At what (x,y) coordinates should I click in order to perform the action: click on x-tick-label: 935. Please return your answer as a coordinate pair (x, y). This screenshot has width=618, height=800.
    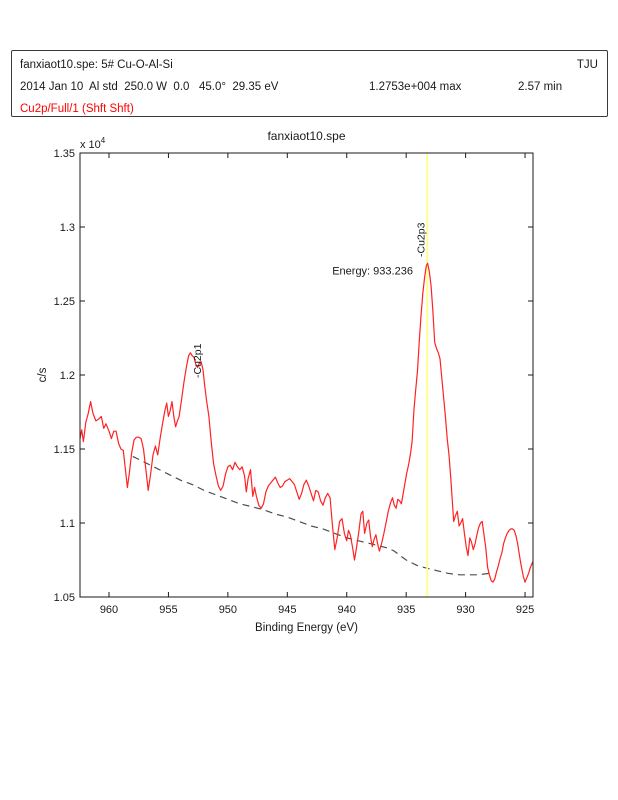
    Looking at the image, I should click on (406, 610).